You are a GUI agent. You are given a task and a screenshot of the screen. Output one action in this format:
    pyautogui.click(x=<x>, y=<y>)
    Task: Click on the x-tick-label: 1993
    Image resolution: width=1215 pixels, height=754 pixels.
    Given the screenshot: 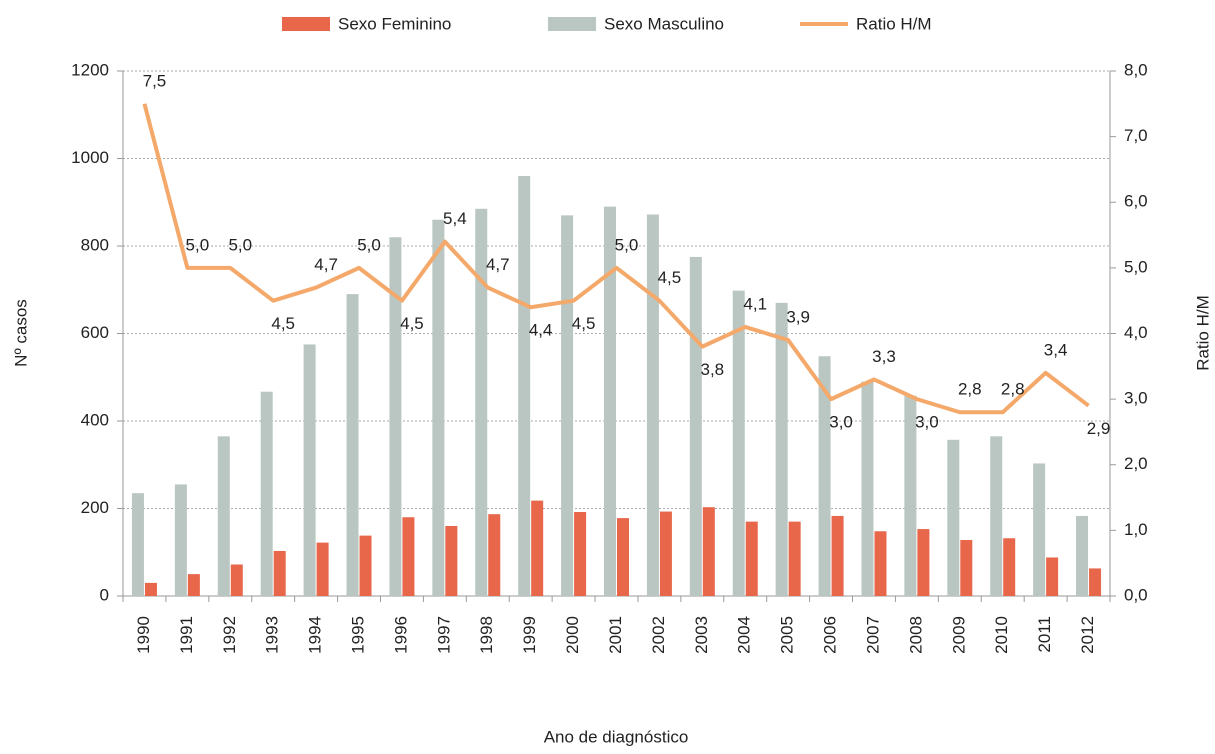 What is the action you would take?
    pyautogui.click(x=272, y=635)
    